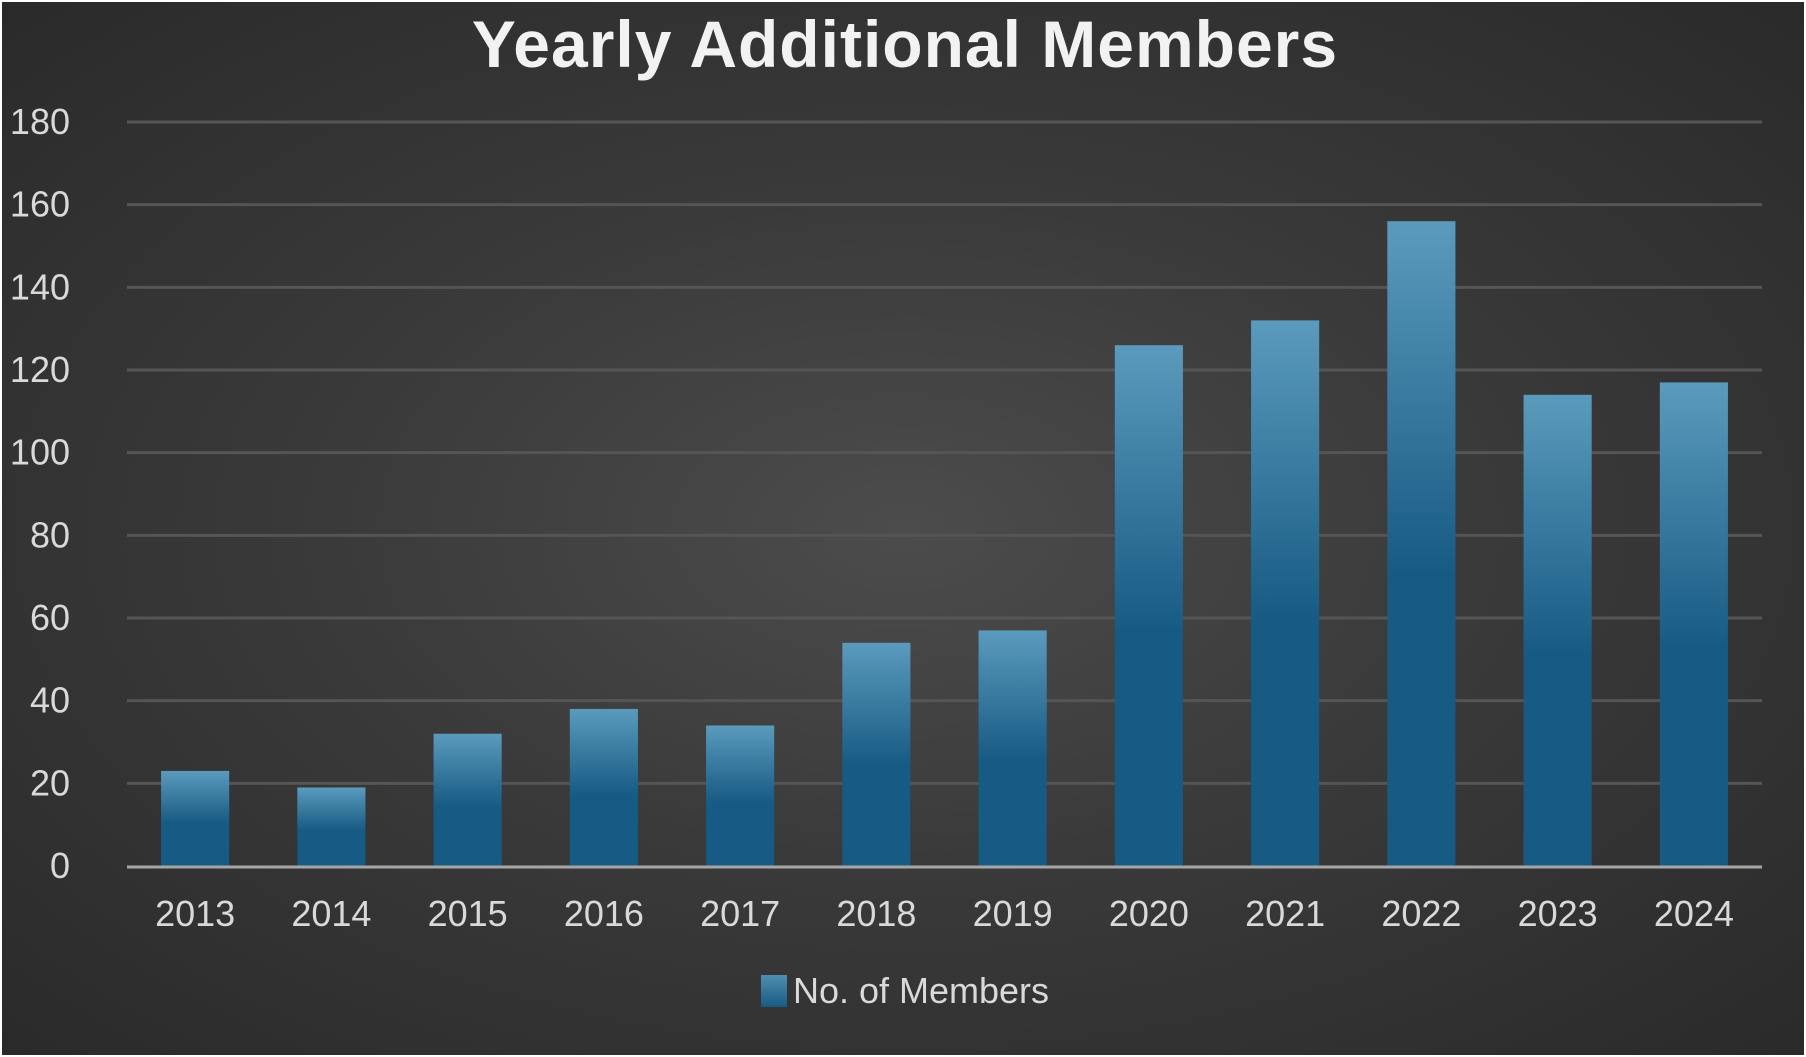 This screenshot has width=1806, height=1057. Describe the element at coordinates (195, 818) in the screenshot. I see `bar-2013` at that location.